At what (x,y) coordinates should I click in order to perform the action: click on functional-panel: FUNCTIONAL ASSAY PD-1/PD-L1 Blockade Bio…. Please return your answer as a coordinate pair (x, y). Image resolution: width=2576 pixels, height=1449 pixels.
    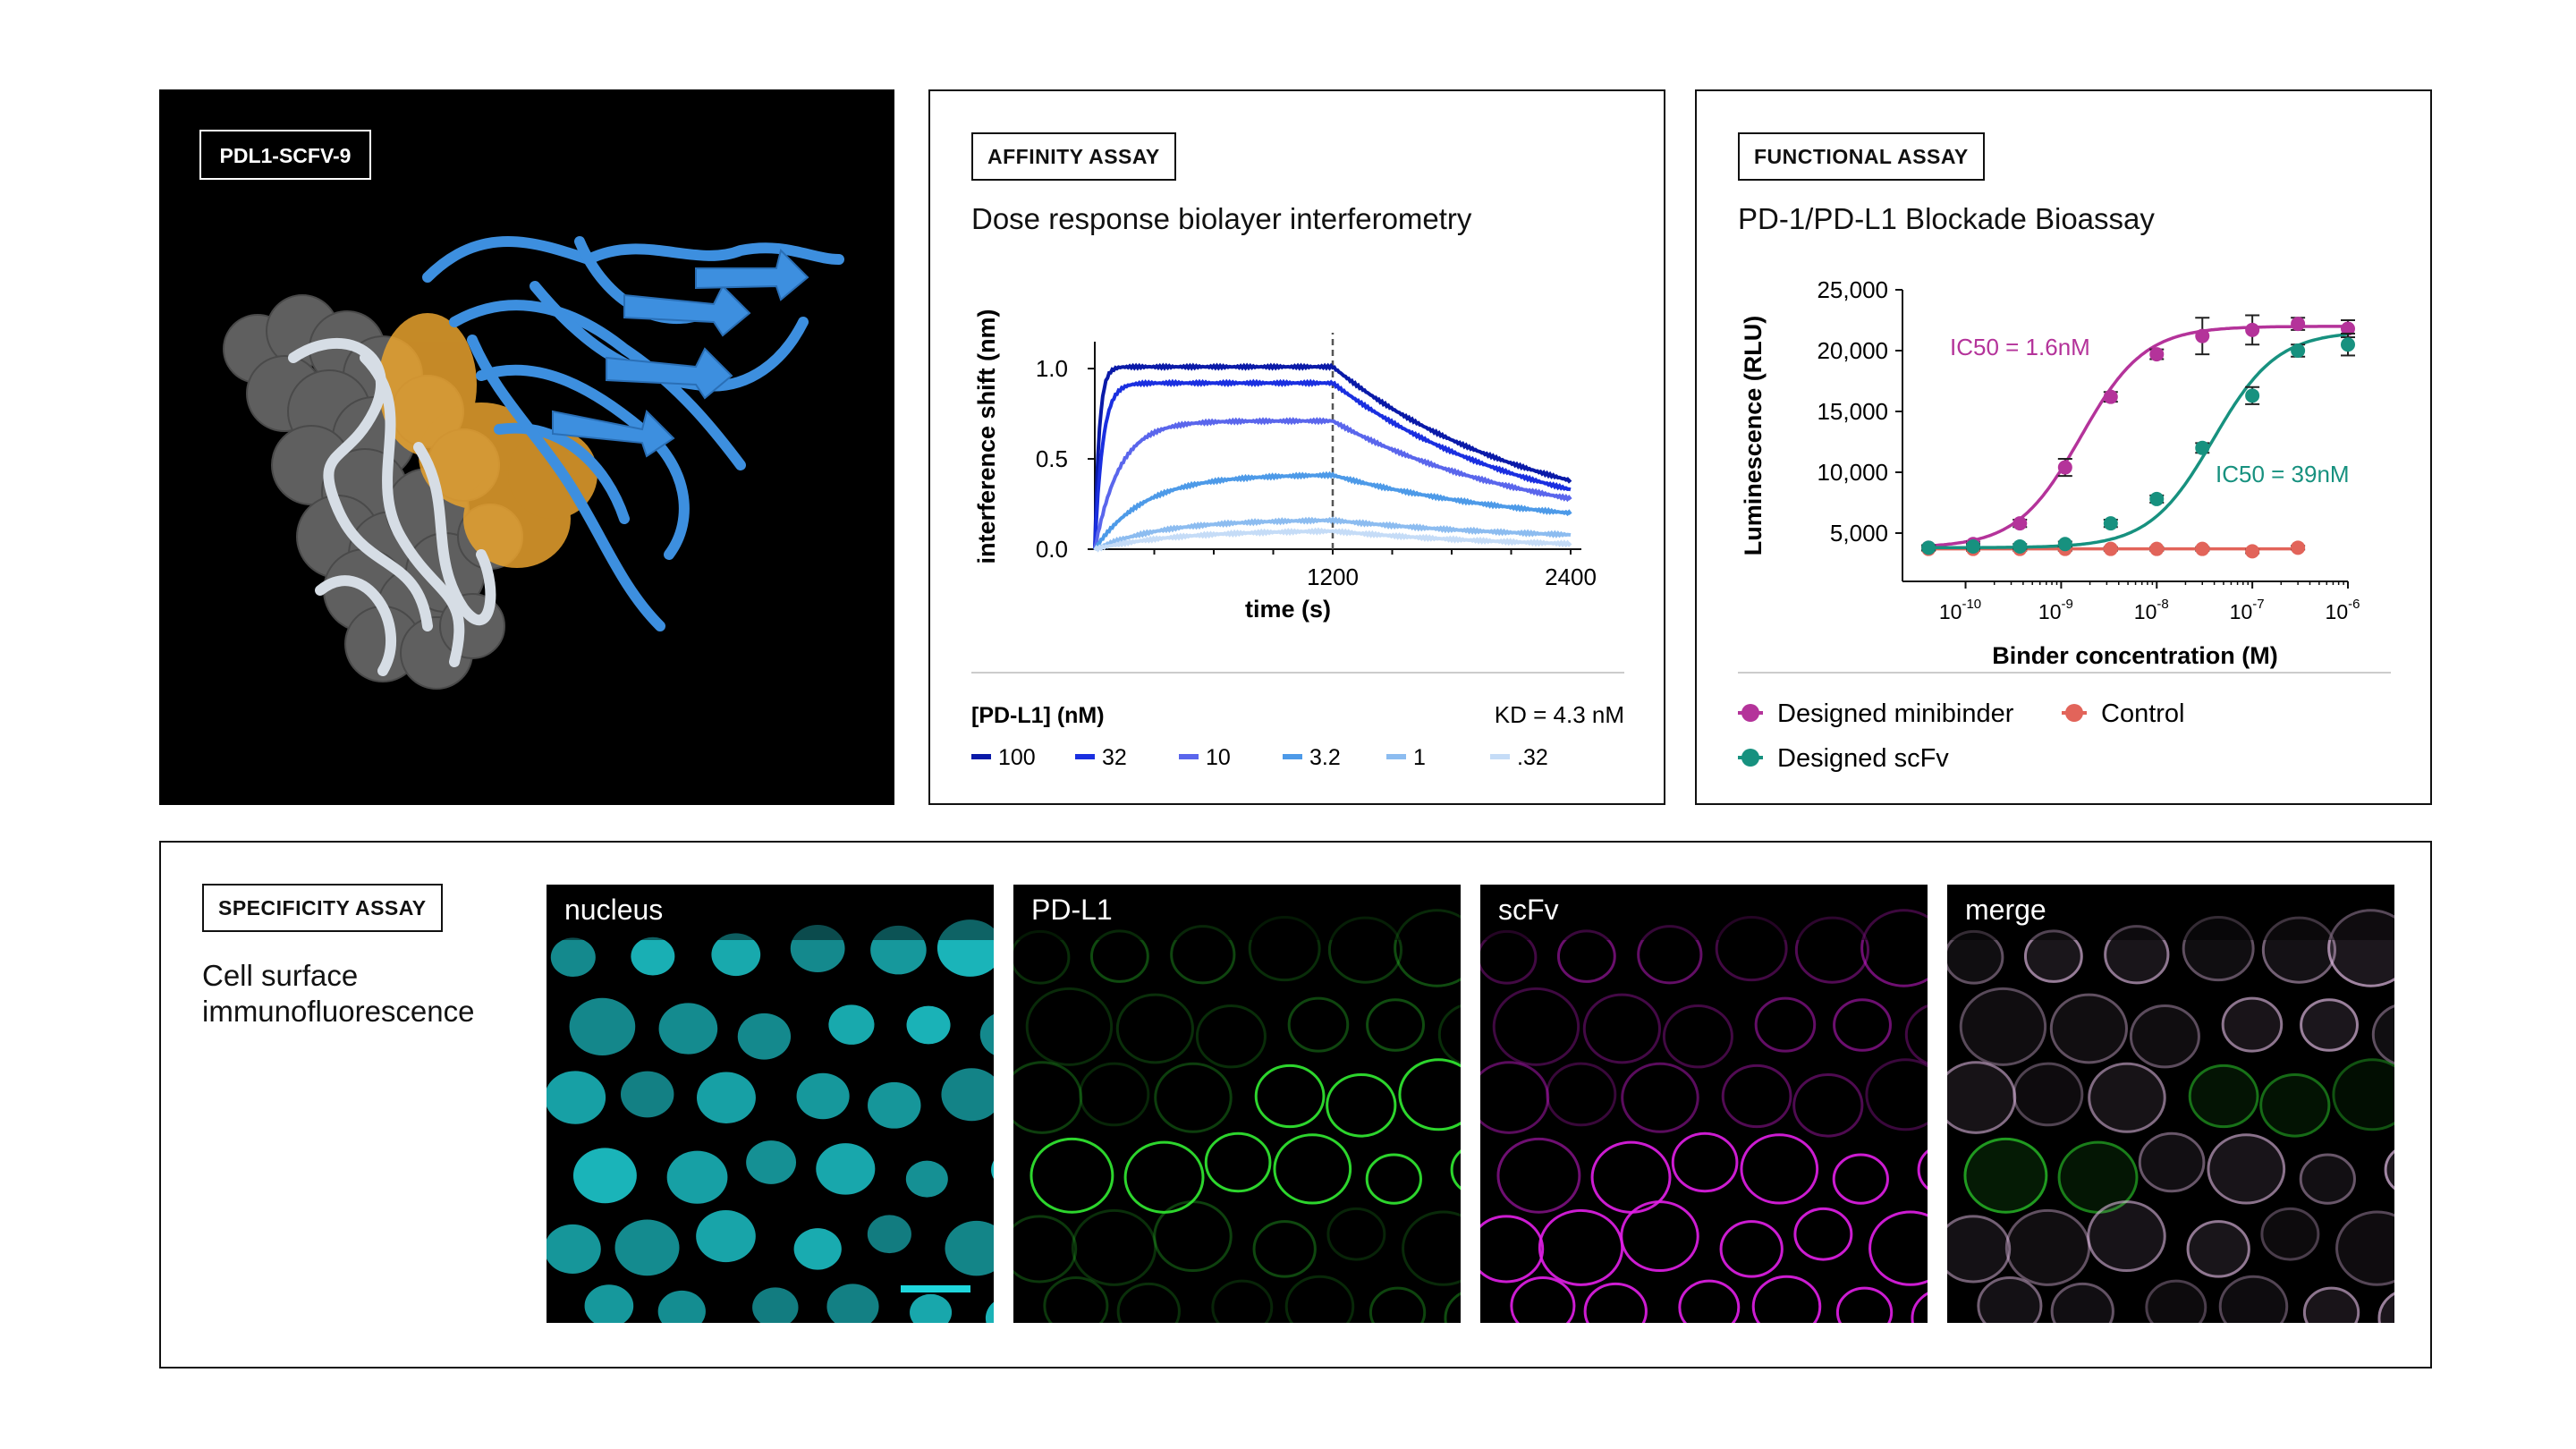
    Looking at the image, I should click on (2063, 447).